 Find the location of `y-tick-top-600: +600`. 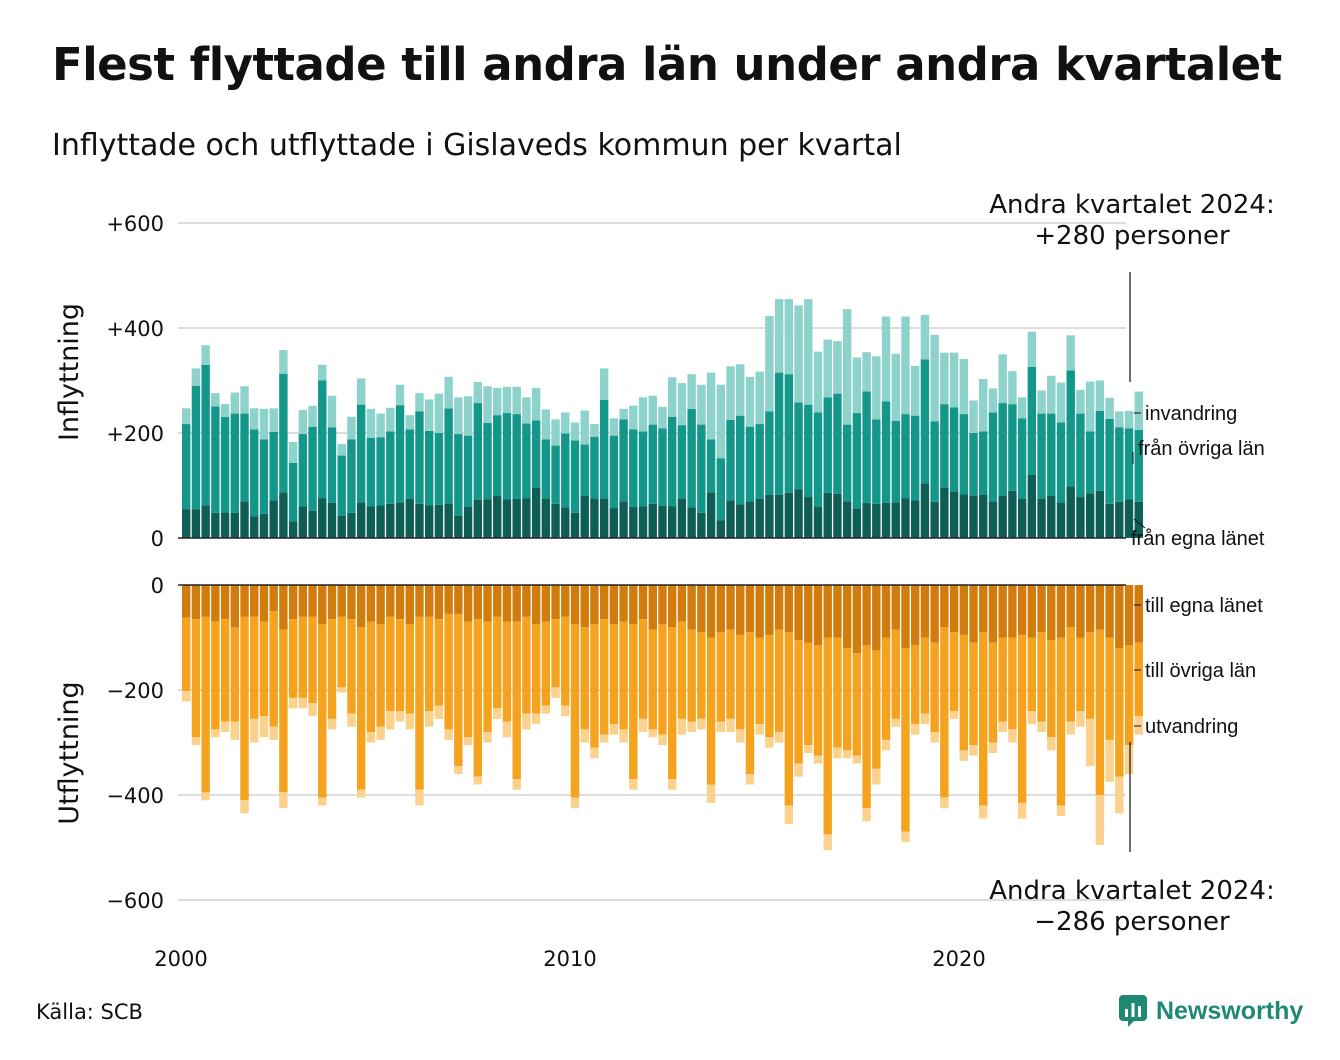

y-tick-top-600: +600 is located at coordinates (135, 224).